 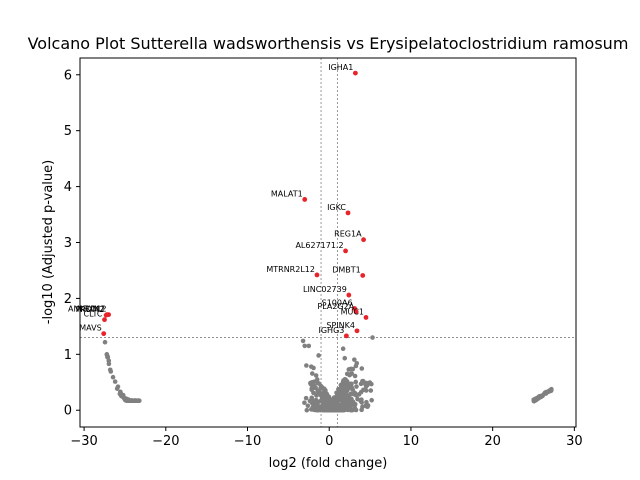 What do you see at coordinates (68, 75) in the screenshot?
I see `y-tick-label-6: 6` at bounding box center [68, 75].